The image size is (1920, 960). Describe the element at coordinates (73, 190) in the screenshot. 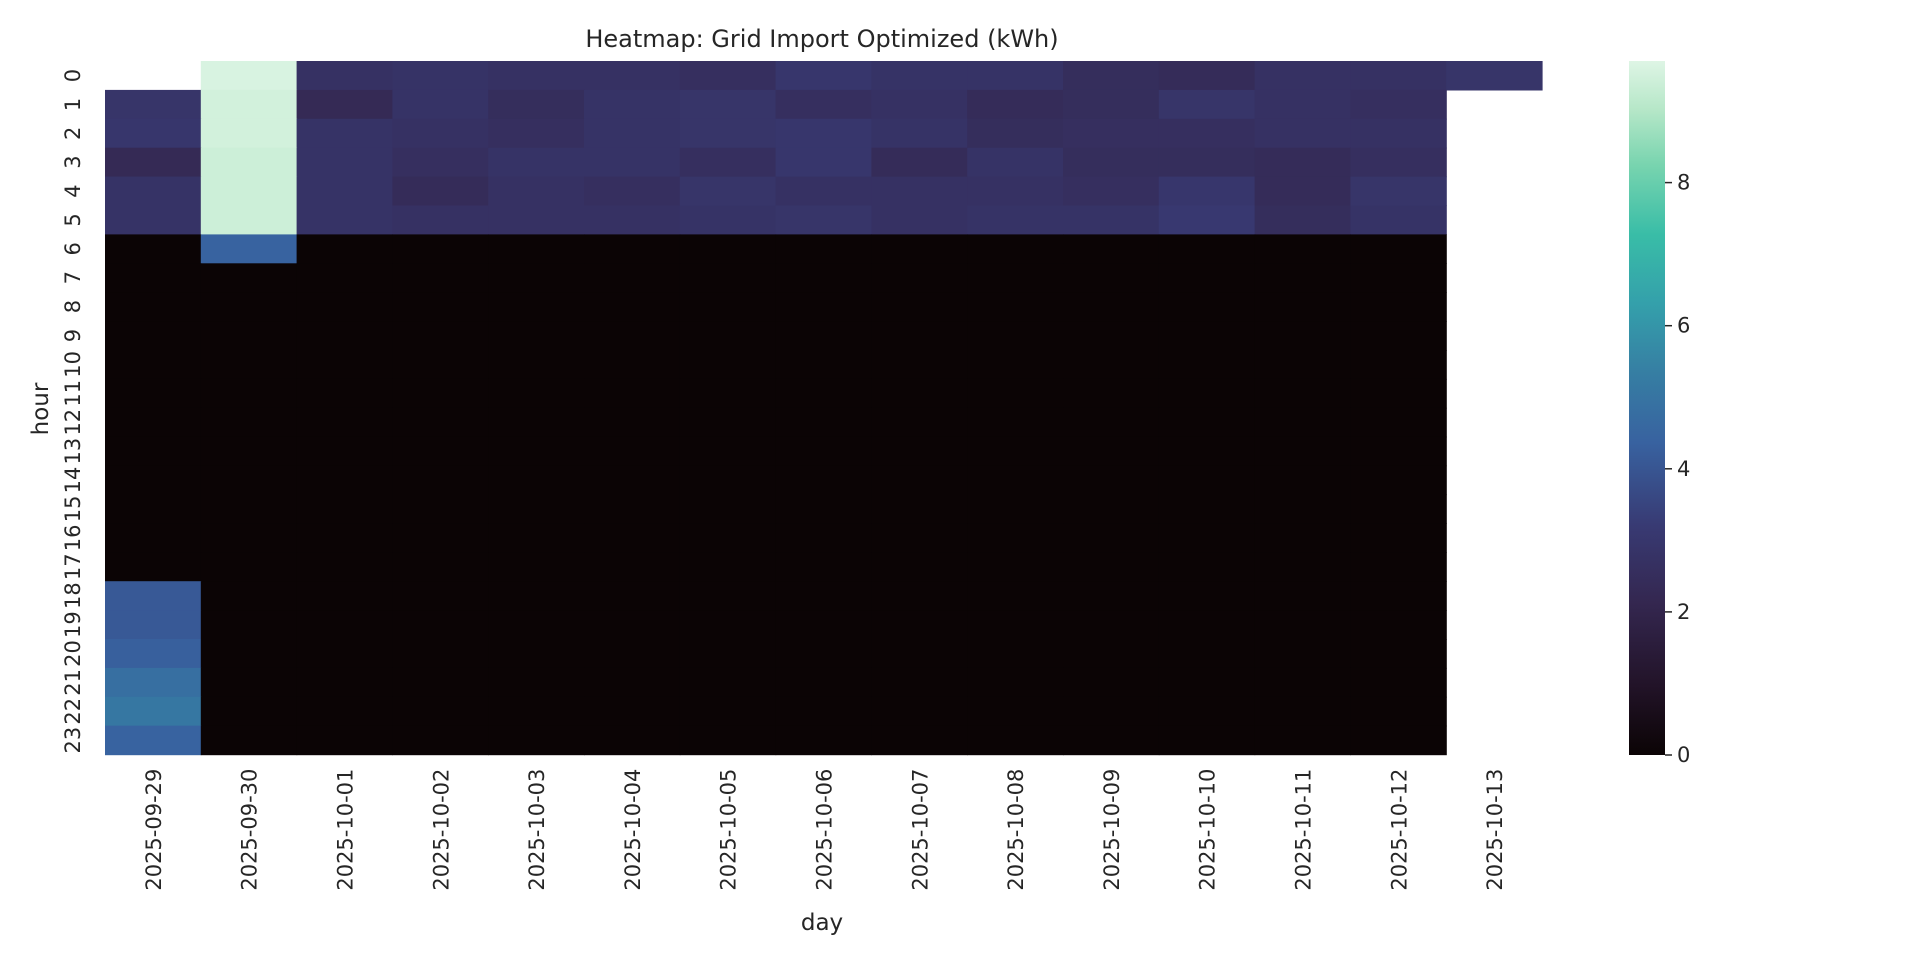

I see `y-tick-label: 4` at that location.